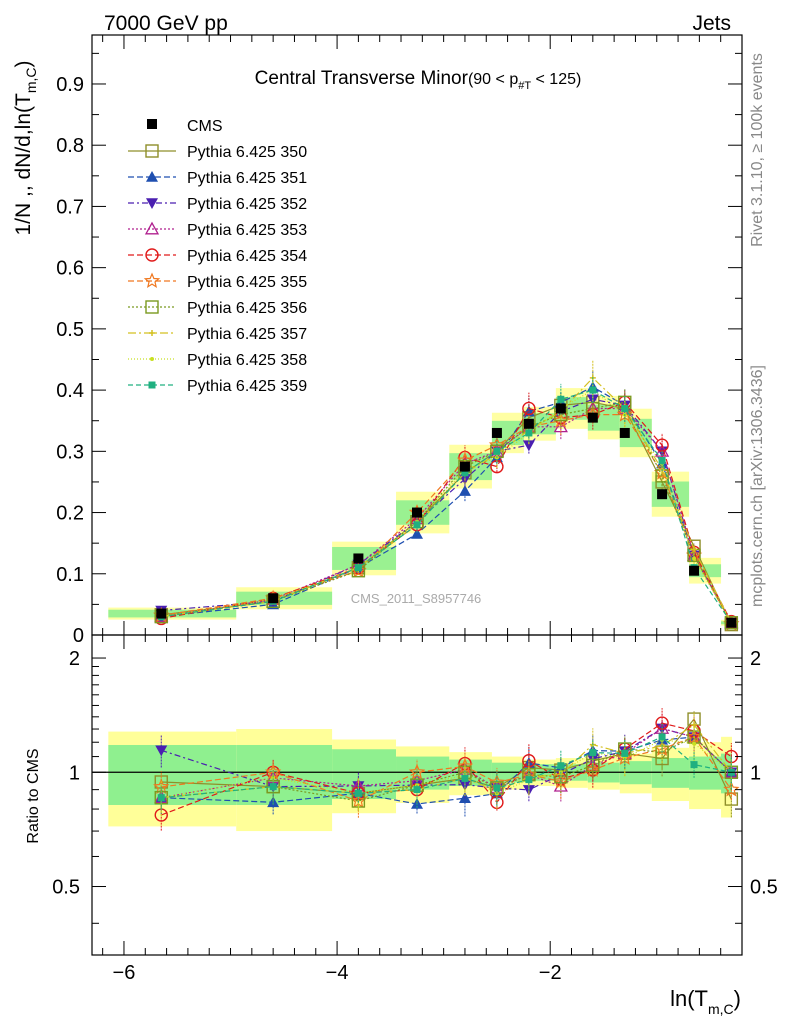 This screenshot has width=786, height=1024. Describe the element at coordinates (705, 1001) in the screenshot. I see `x-axis-label: ln(Tm,C)` at that location.